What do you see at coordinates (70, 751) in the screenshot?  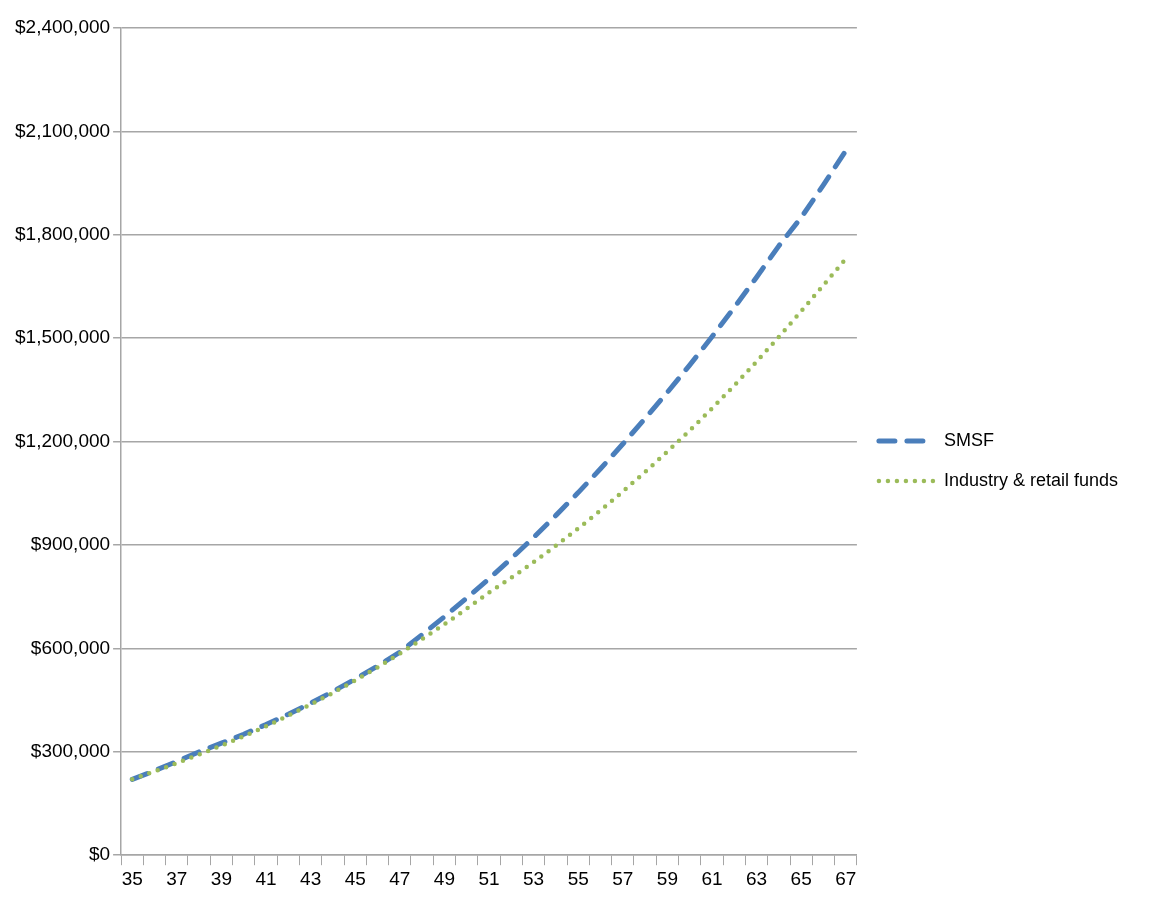 I see `y-tick-label: $300,000` at bounding box center [70, 751].